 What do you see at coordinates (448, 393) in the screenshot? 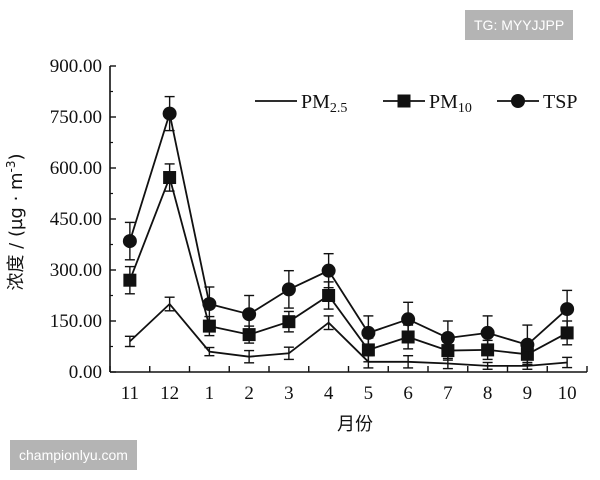
I see `x-tick-label: 7` at bounding box center [448, 393].